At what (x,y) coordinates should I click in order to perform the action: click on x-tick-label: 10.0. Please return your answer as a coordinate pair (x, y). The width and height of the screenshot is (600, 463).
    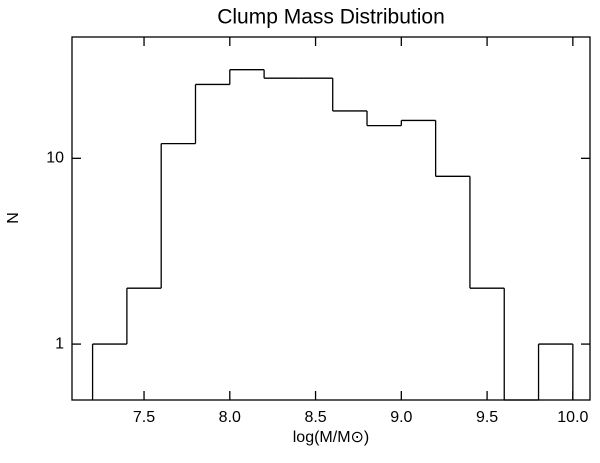
    Looking at the image, I should click on (572, 417).